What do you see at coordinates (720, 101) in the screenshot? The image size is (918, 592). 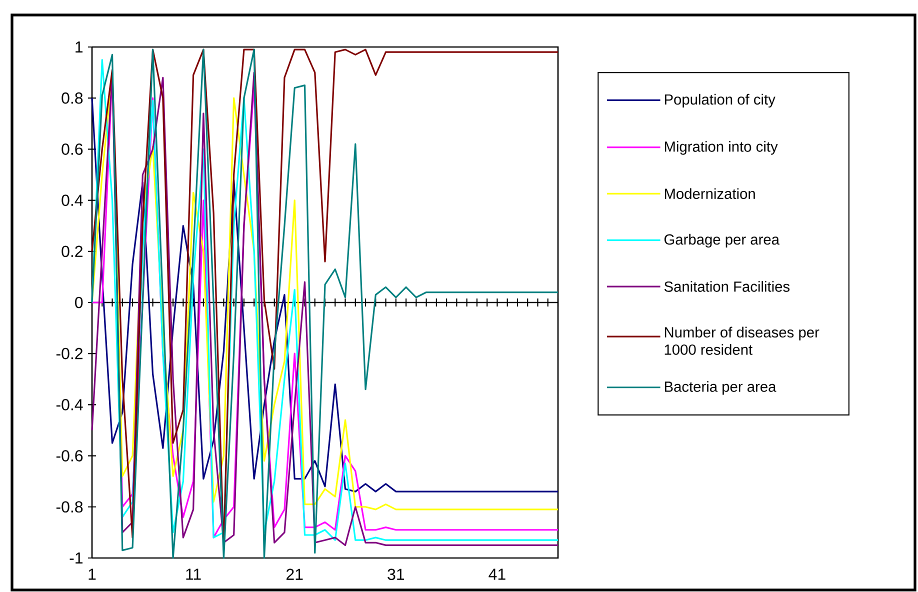 I see `legend-label: Population of city` at bounding box center [720, 101].